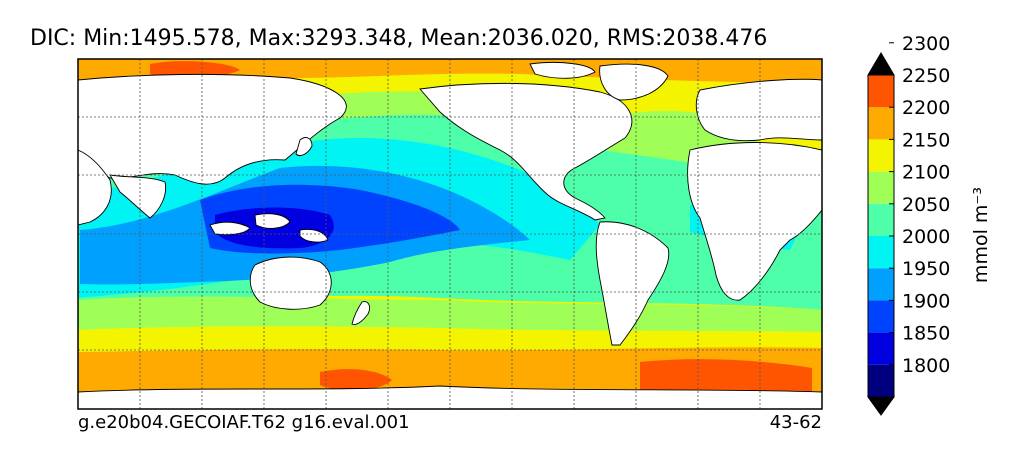  I want to click on year-range-label: 43-62, so click(795, 422).